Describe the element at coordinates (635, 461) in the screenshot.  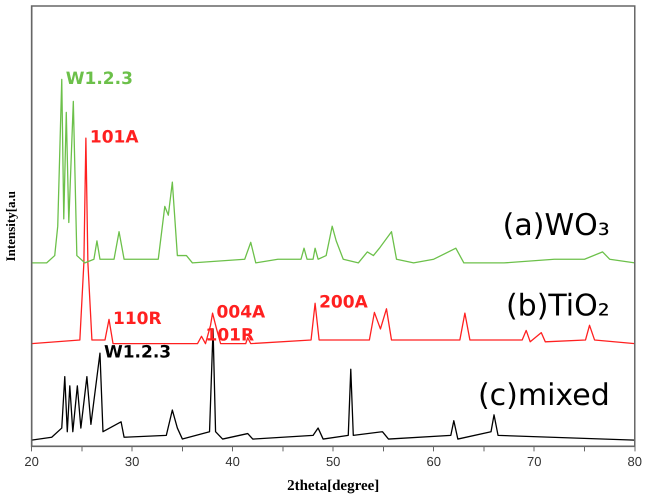
I see `x-tick-label: 80` at that location.